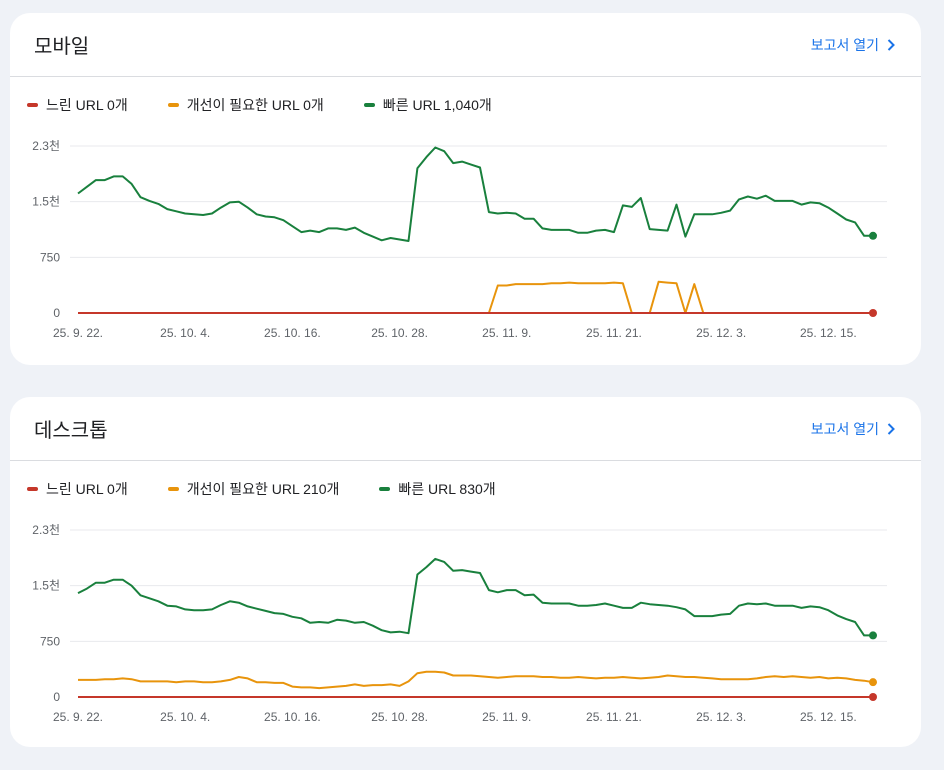  I want to click on card-title: 모바일, so click(62, 47).